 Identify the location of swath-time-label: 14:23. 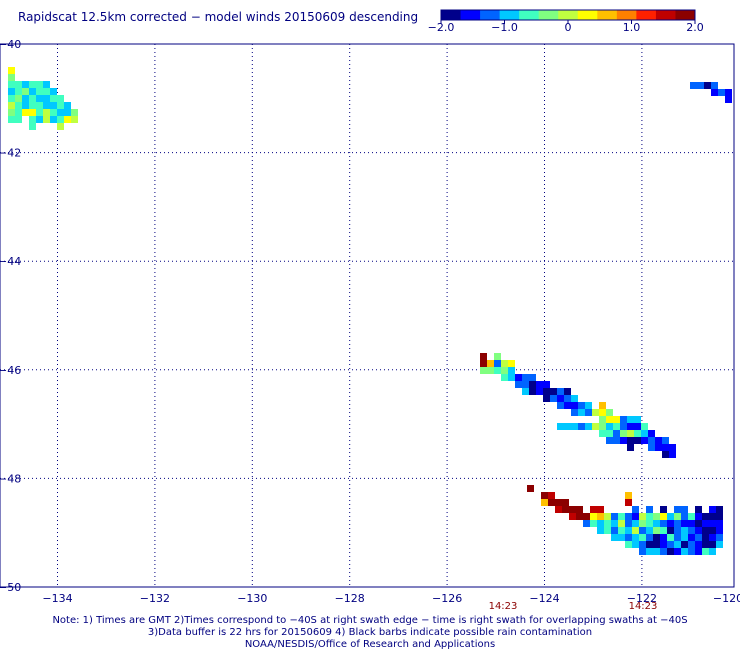
(643, 606).